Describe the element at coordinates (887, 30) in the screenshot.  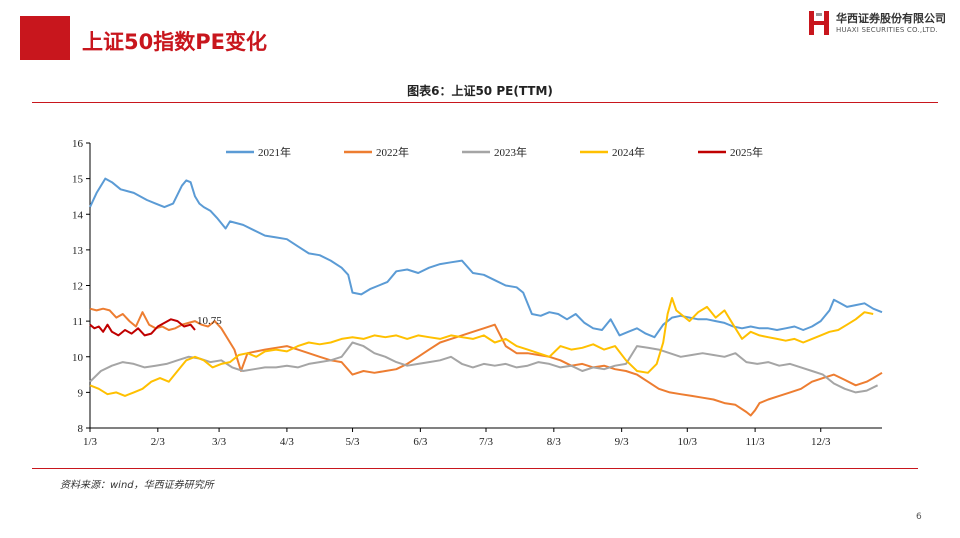
I see `logo-english-name: HUAXI SECURITIES CO.,LTD.` at that location.